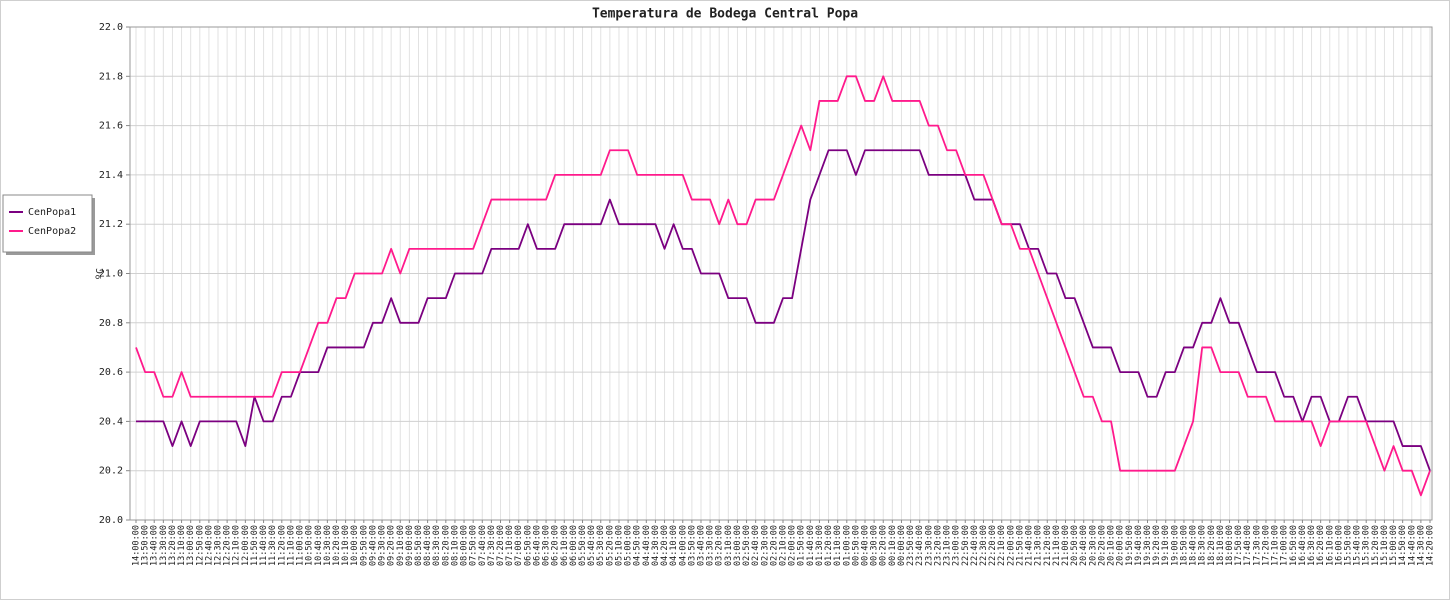 This screenshot has height=600, width=1450. What do you see at coordinates (1339, 545) in the screenshot?
I see `x-tick-label: 16:00:00` at bounding box center [1339, 545].